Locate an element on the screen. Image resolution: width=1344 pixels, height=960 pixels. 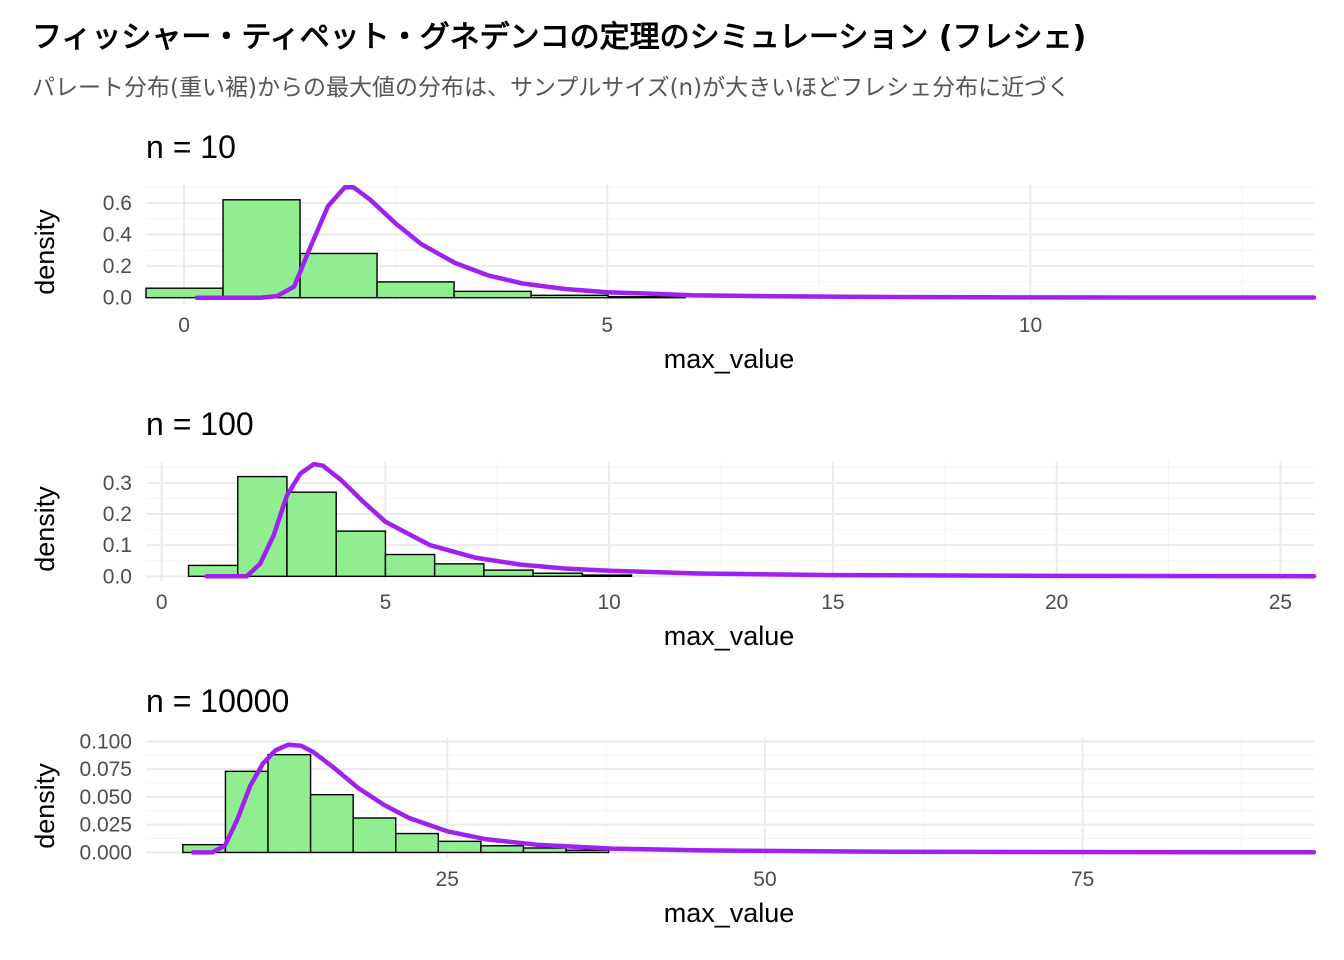
x-tick-label: 75 is located at coordinates (1082, 879).